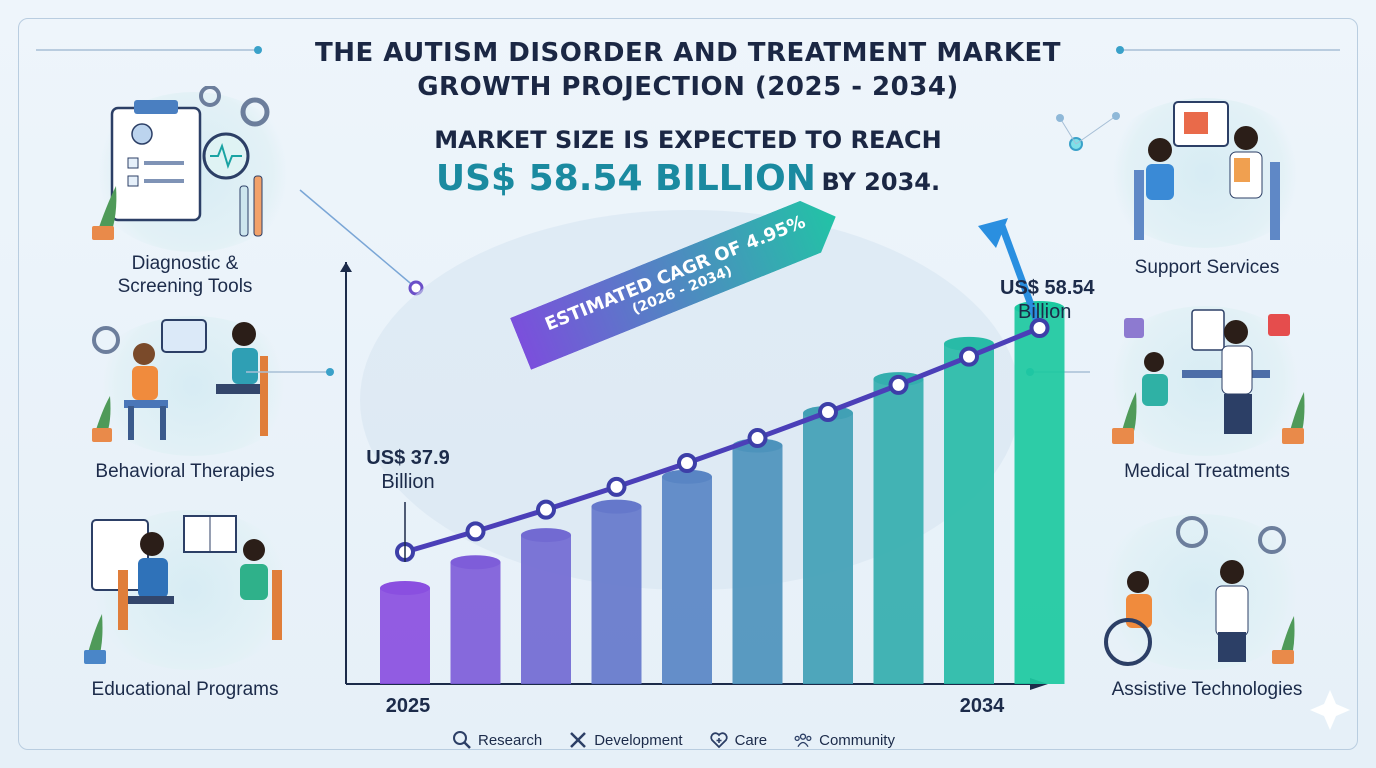 This screenshot has height=768, width=1376. I want to click on x-tick-label: 2034, so click(982, 706).